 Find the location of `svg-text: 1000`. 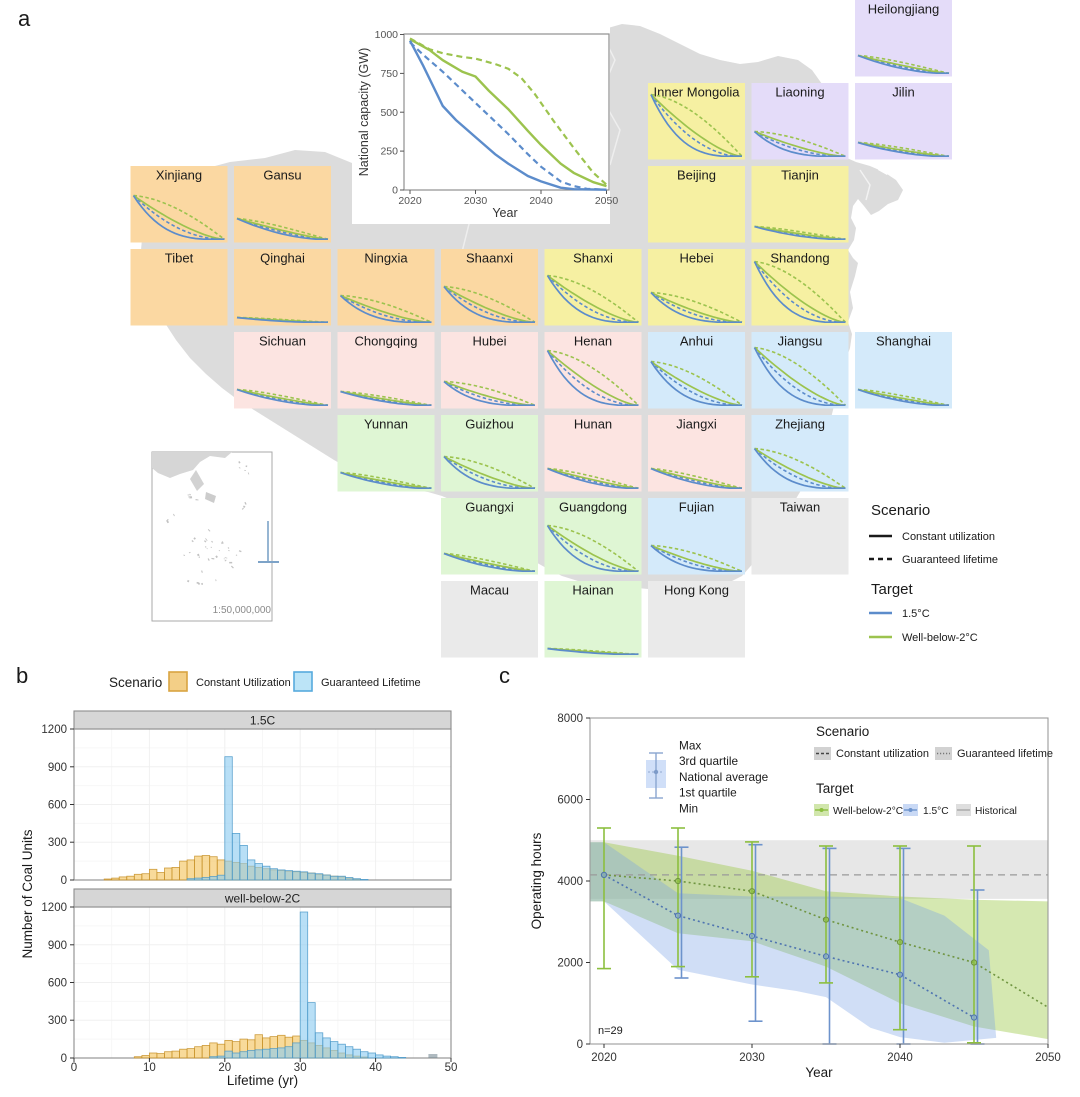

svg-text: 1000 is located at coordinates (387, 35).